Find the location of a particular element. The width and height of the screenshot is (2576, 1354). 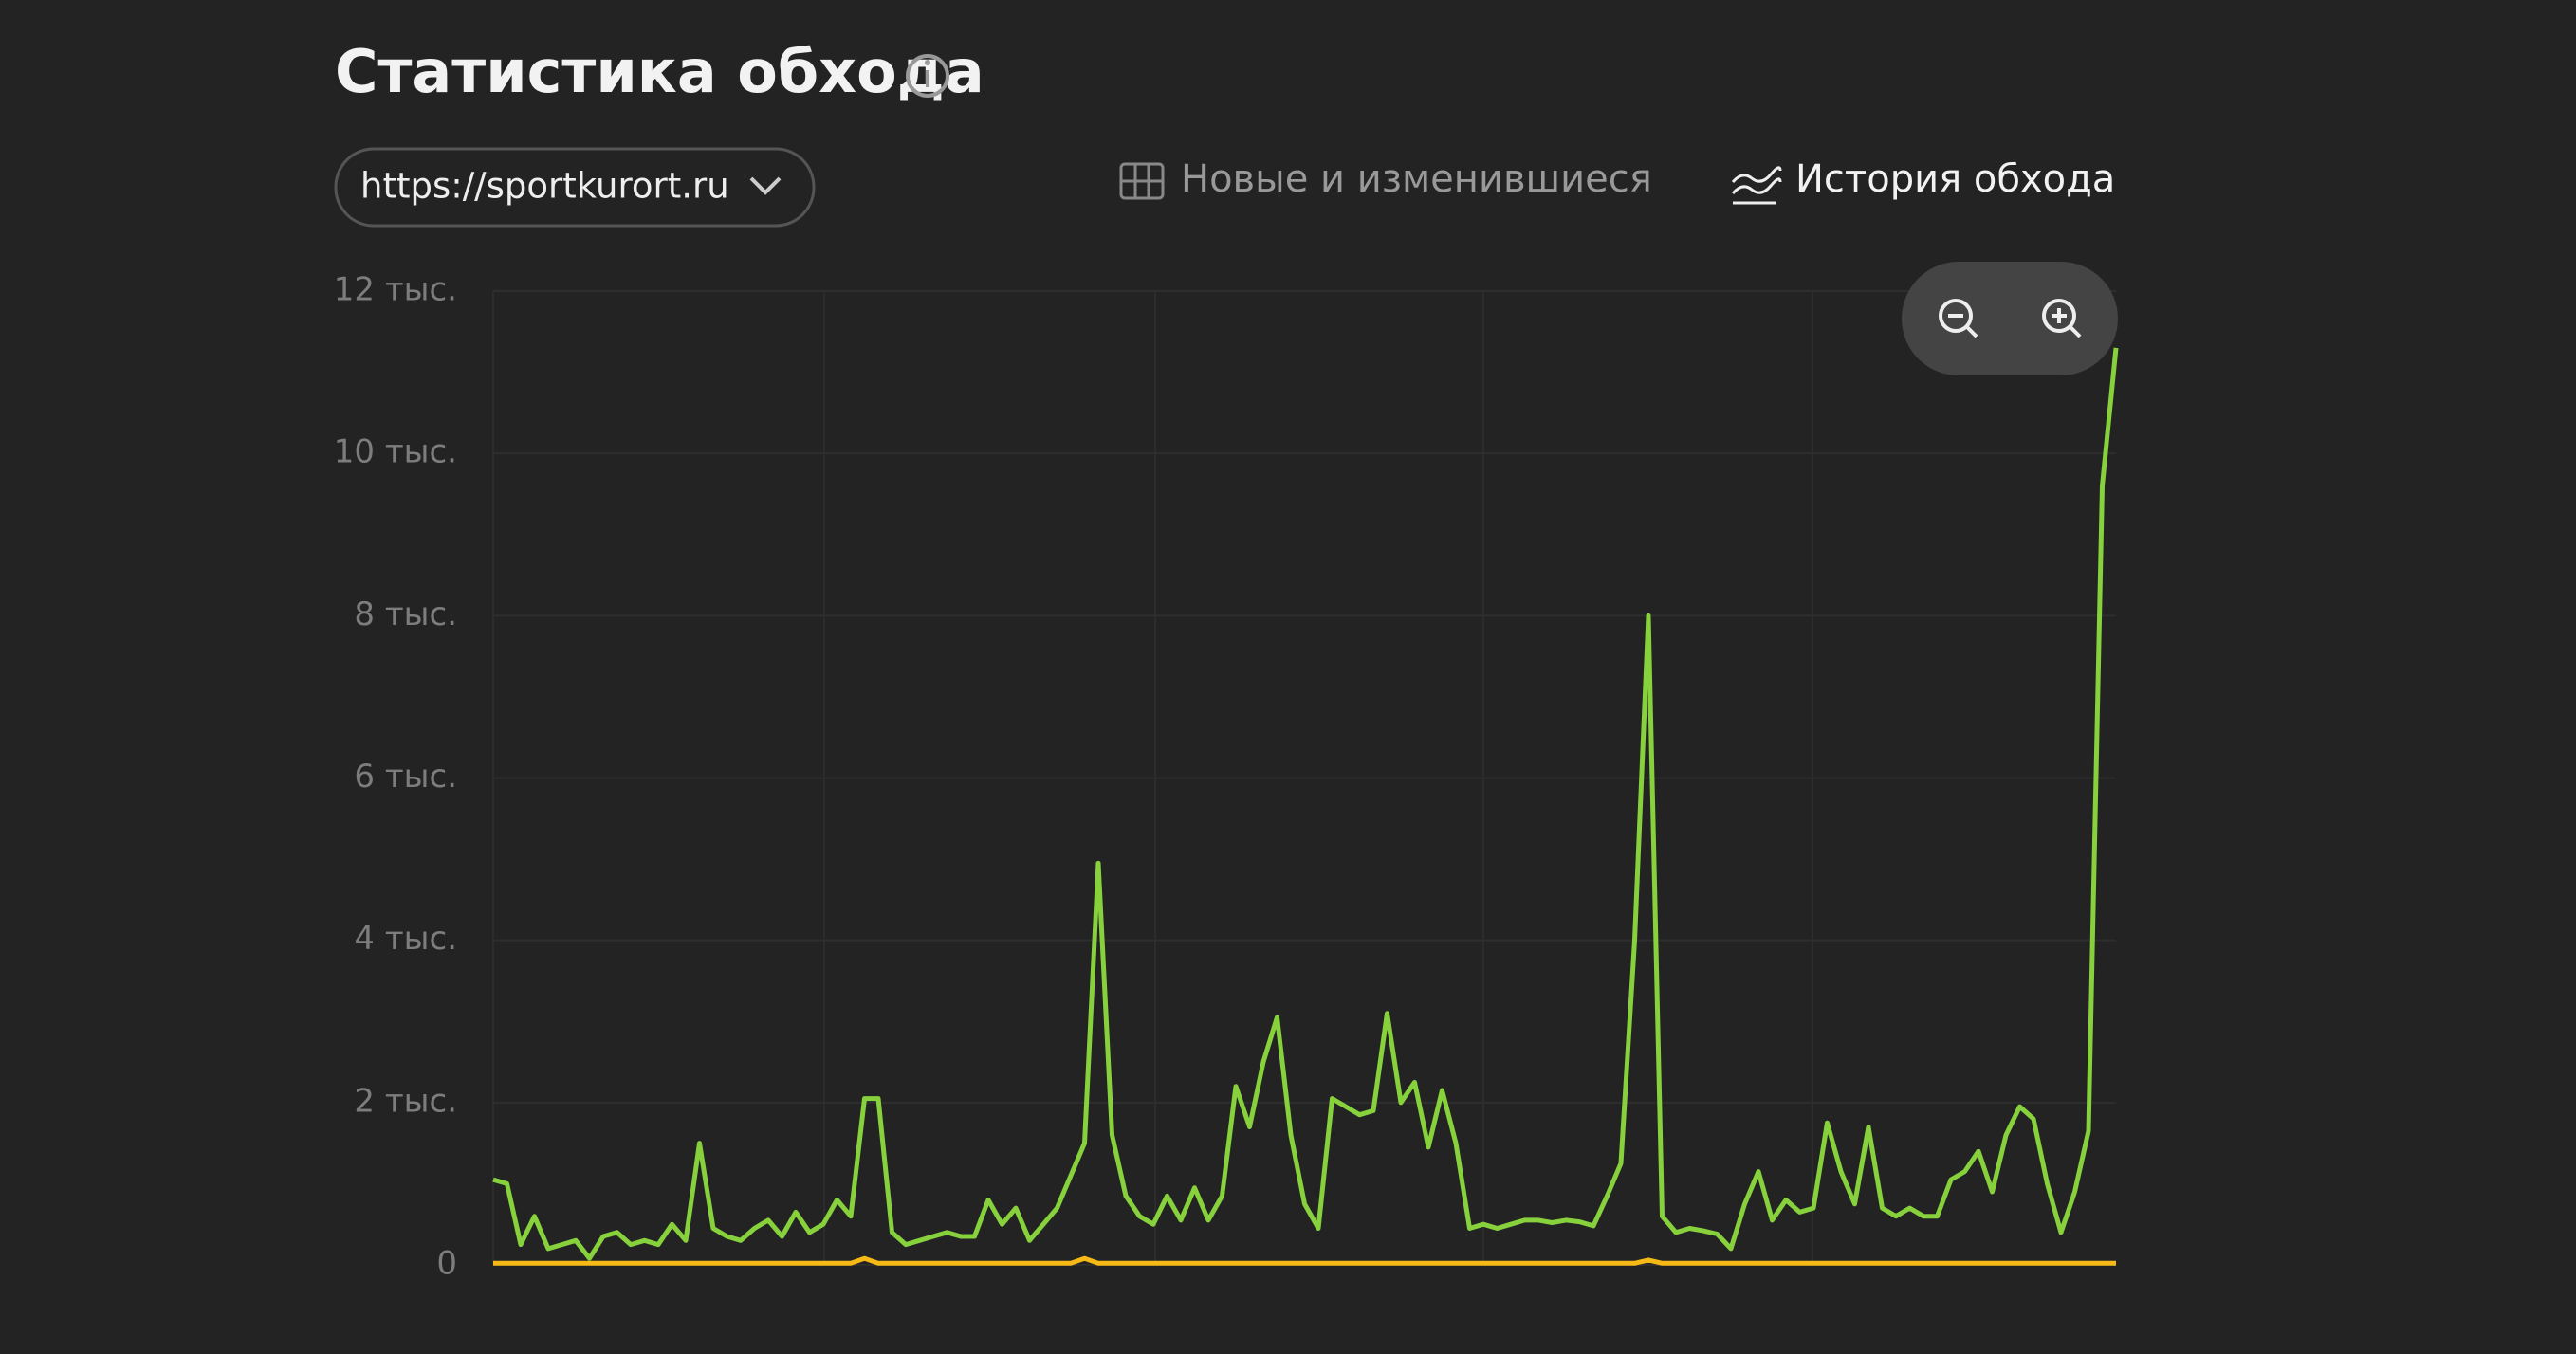

info-icon is located at coordinates (927, 76).